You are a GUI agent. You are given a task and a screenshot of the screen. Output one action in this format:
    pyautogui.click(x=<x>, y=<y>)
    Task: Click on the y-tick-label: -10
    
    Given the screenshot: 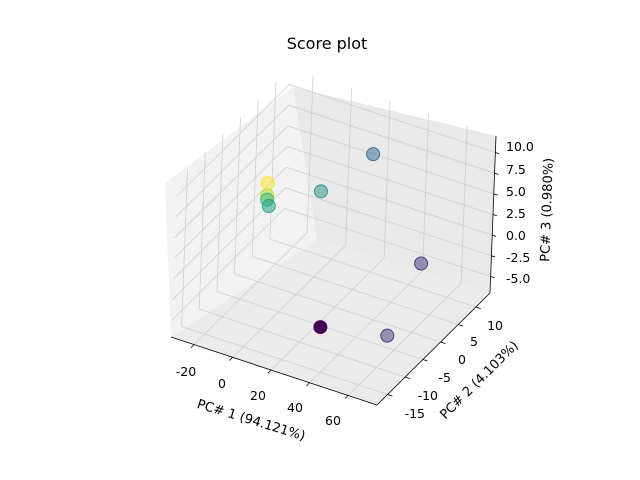 What is the action you would take?
    pyautogui.click(x=428, y=395)
    